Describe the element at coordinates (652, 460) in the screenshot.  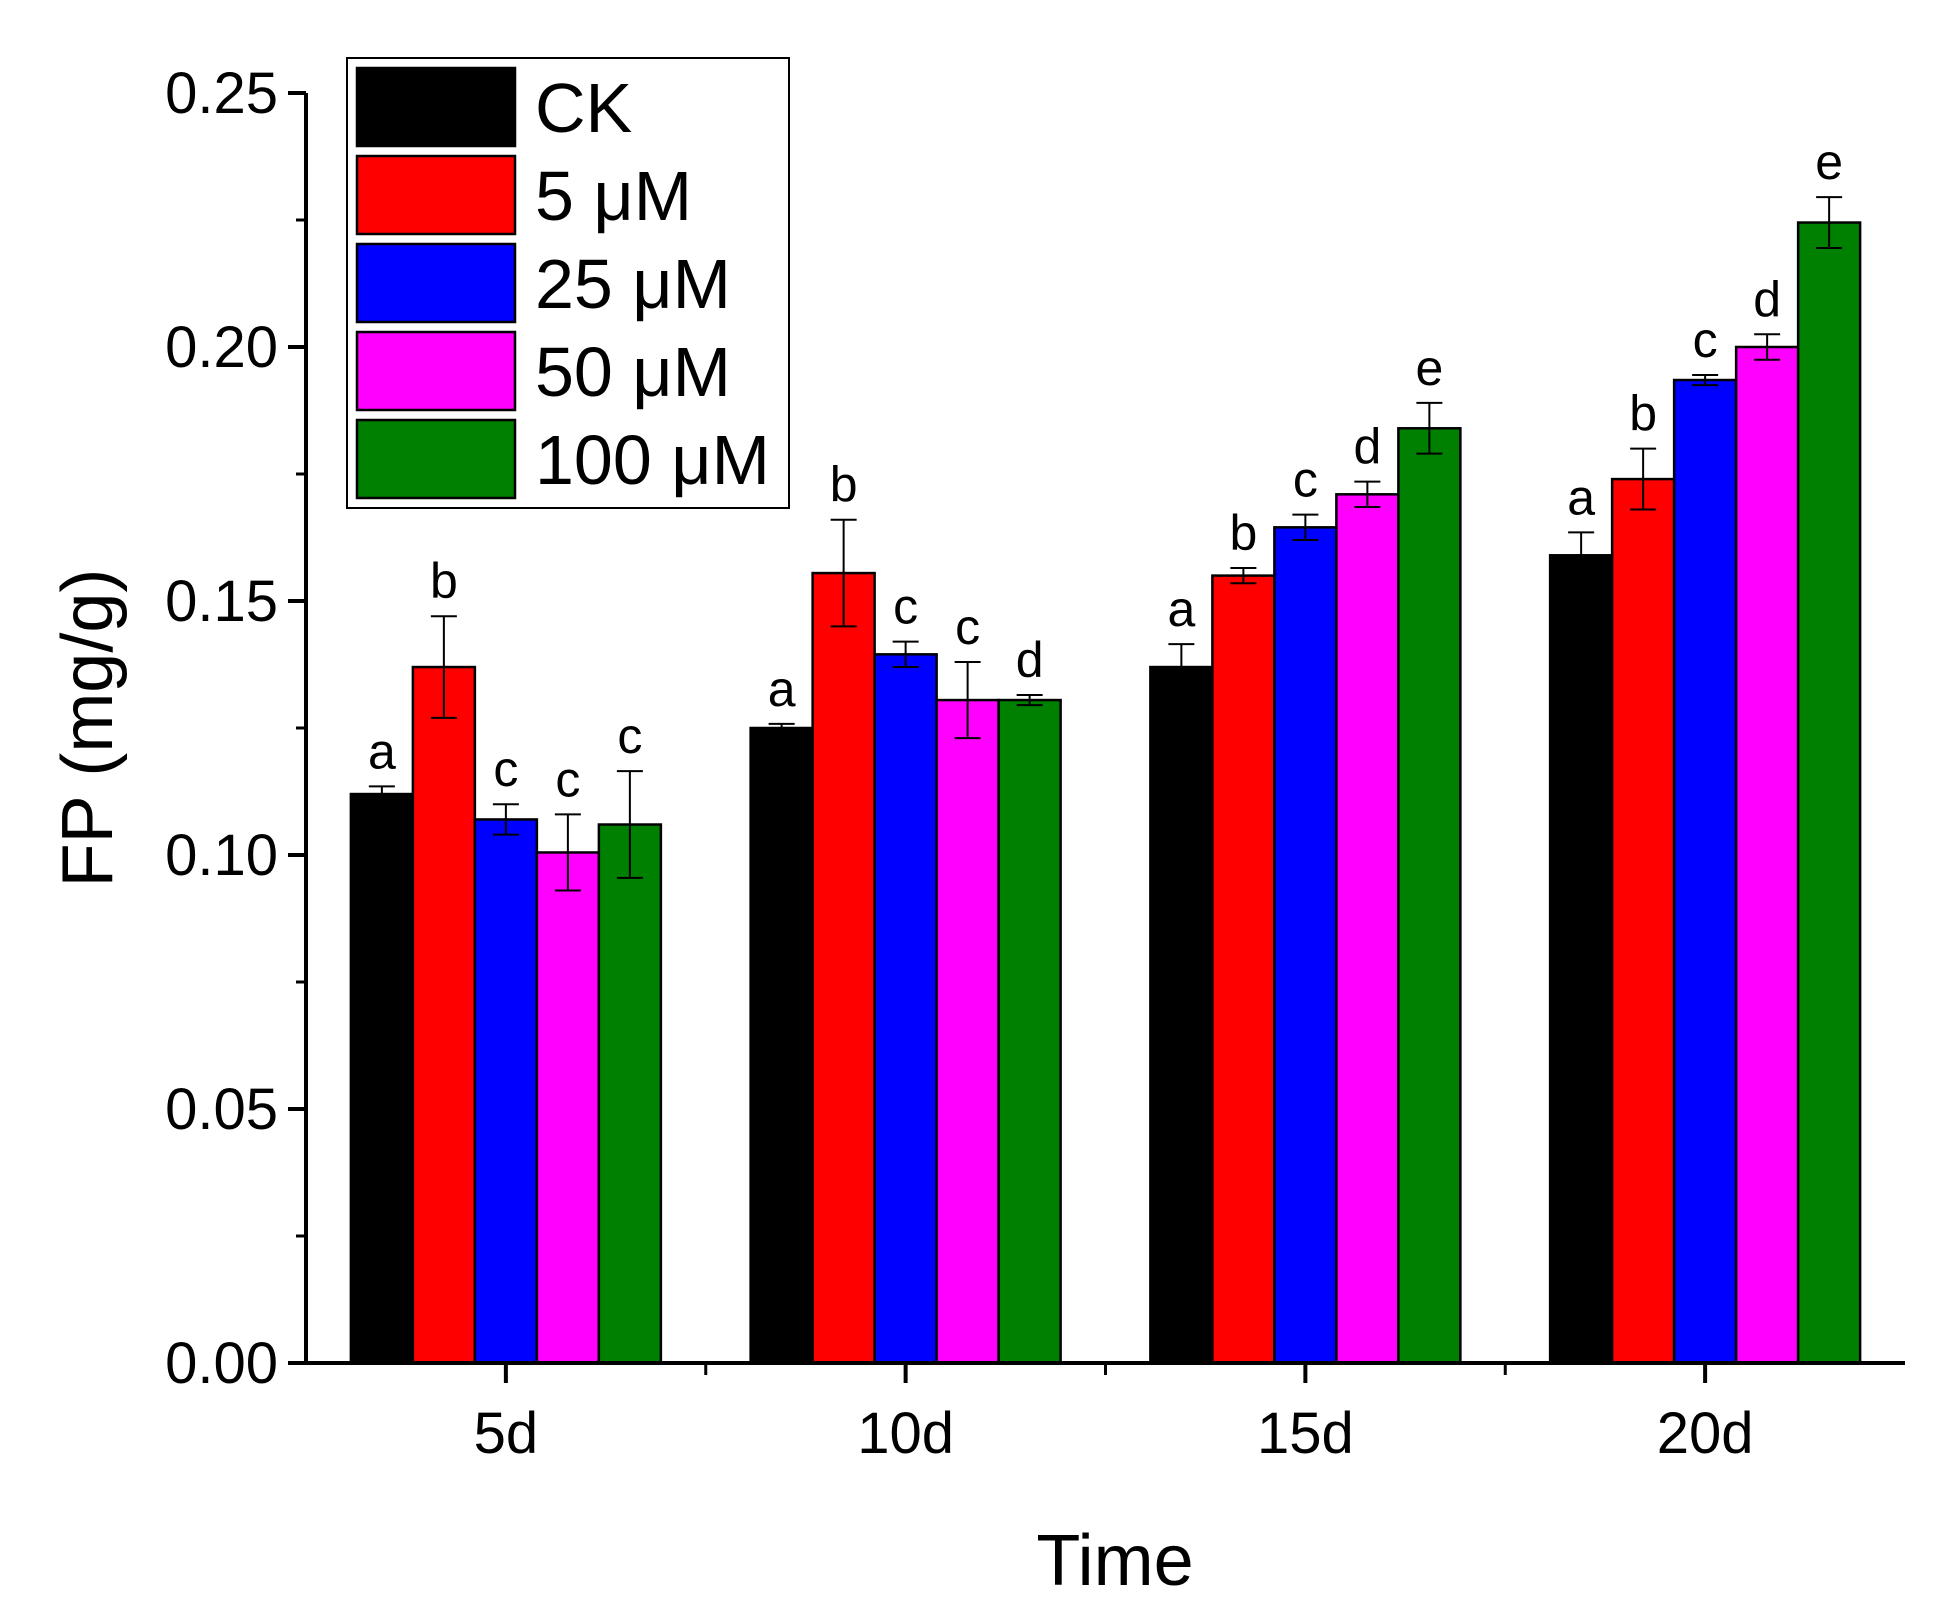
I see `legend-label: 100 μM` at that location.